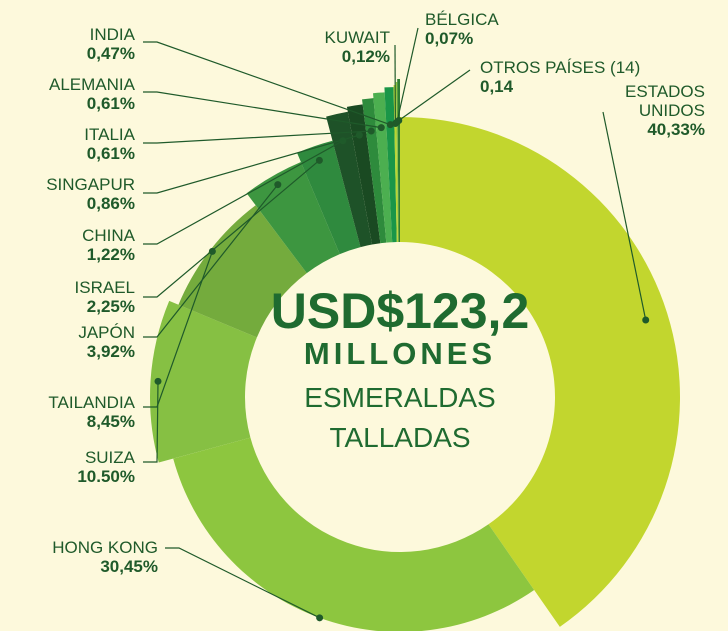  I want to click on value-label: 2,25%, so click(110, 306).